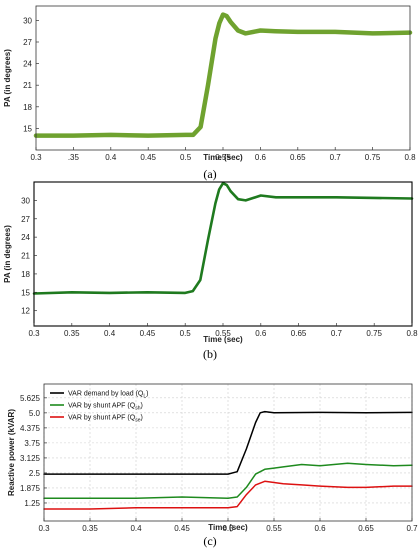 This screenshot has height=550, width=420. I want to click on y-tick-label: 5.0, so click(35, 413).